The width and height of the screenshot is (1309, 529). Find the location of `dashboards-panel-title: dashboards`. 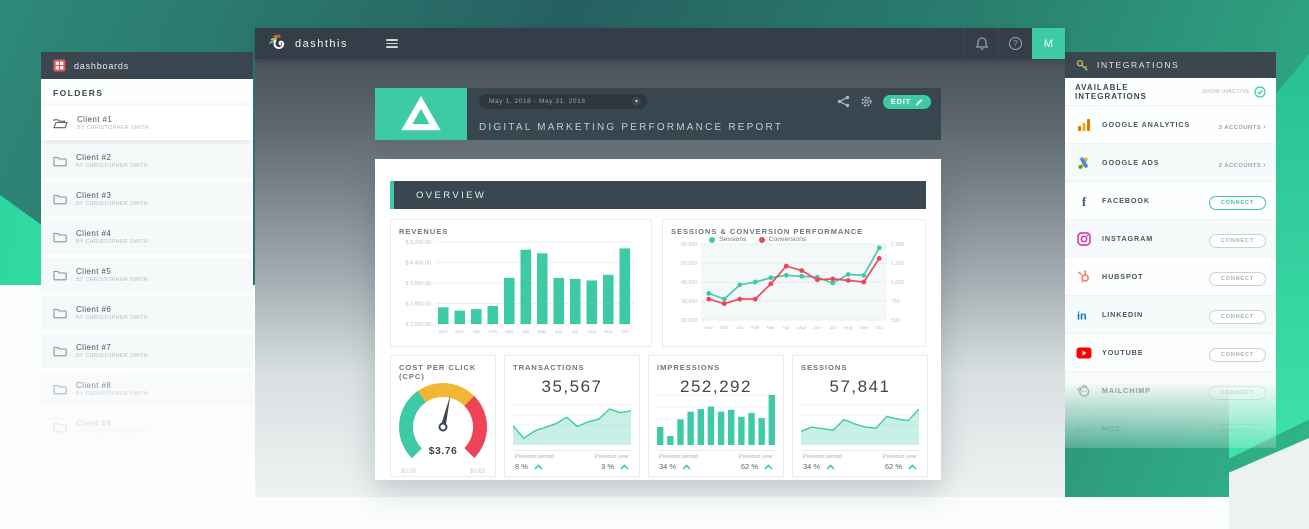

dashboards-panel-title: dashboards is located at coordinates (102, 65).